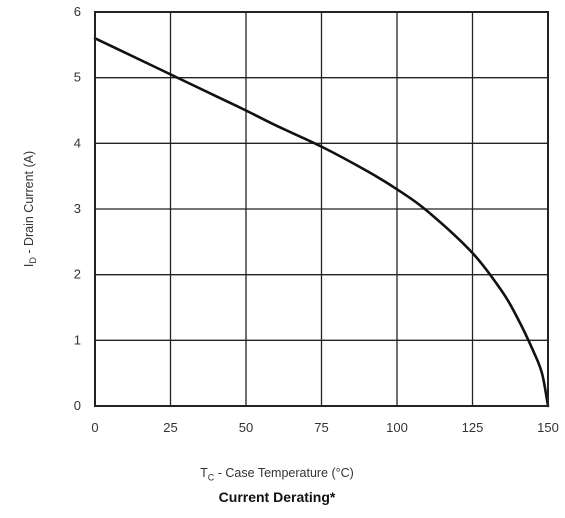  Describe the element at coordinates (77, 142) in the screenshot. I see `y-tick-label: 4` at that location.